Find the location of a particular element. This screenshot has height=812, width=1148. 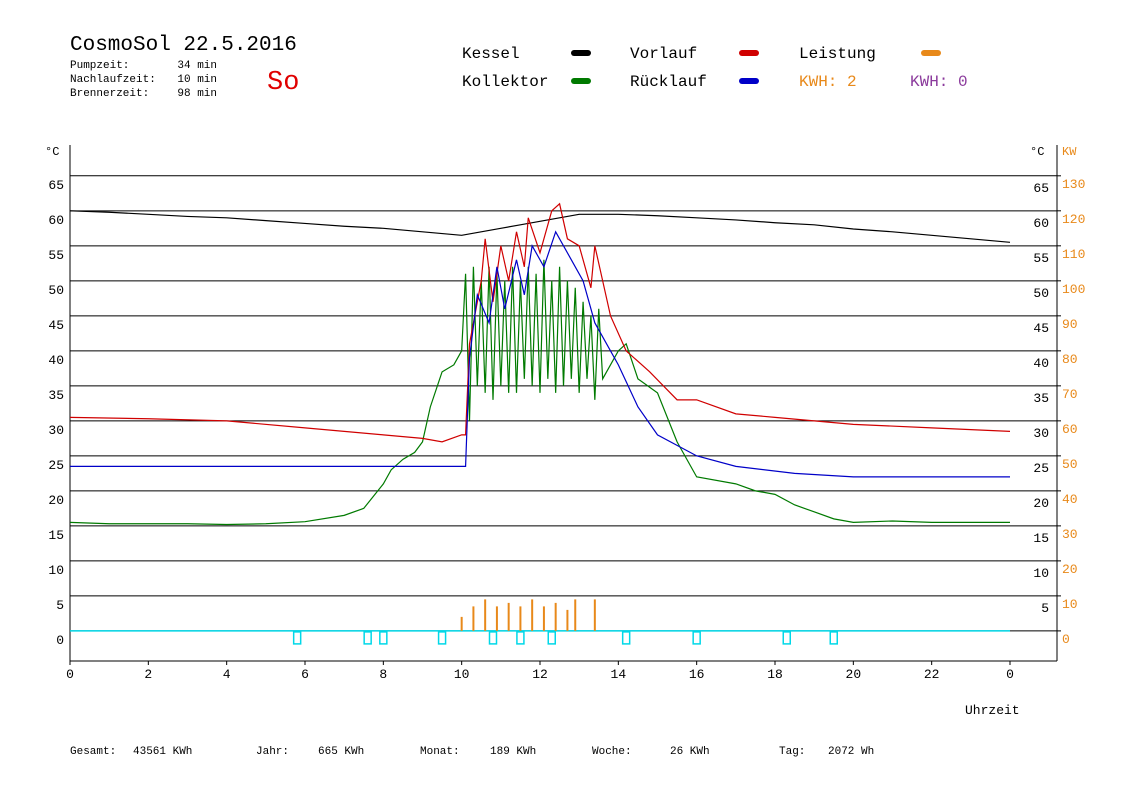

y-tick-label-right: 5 is located at coordinates (1045, 608).